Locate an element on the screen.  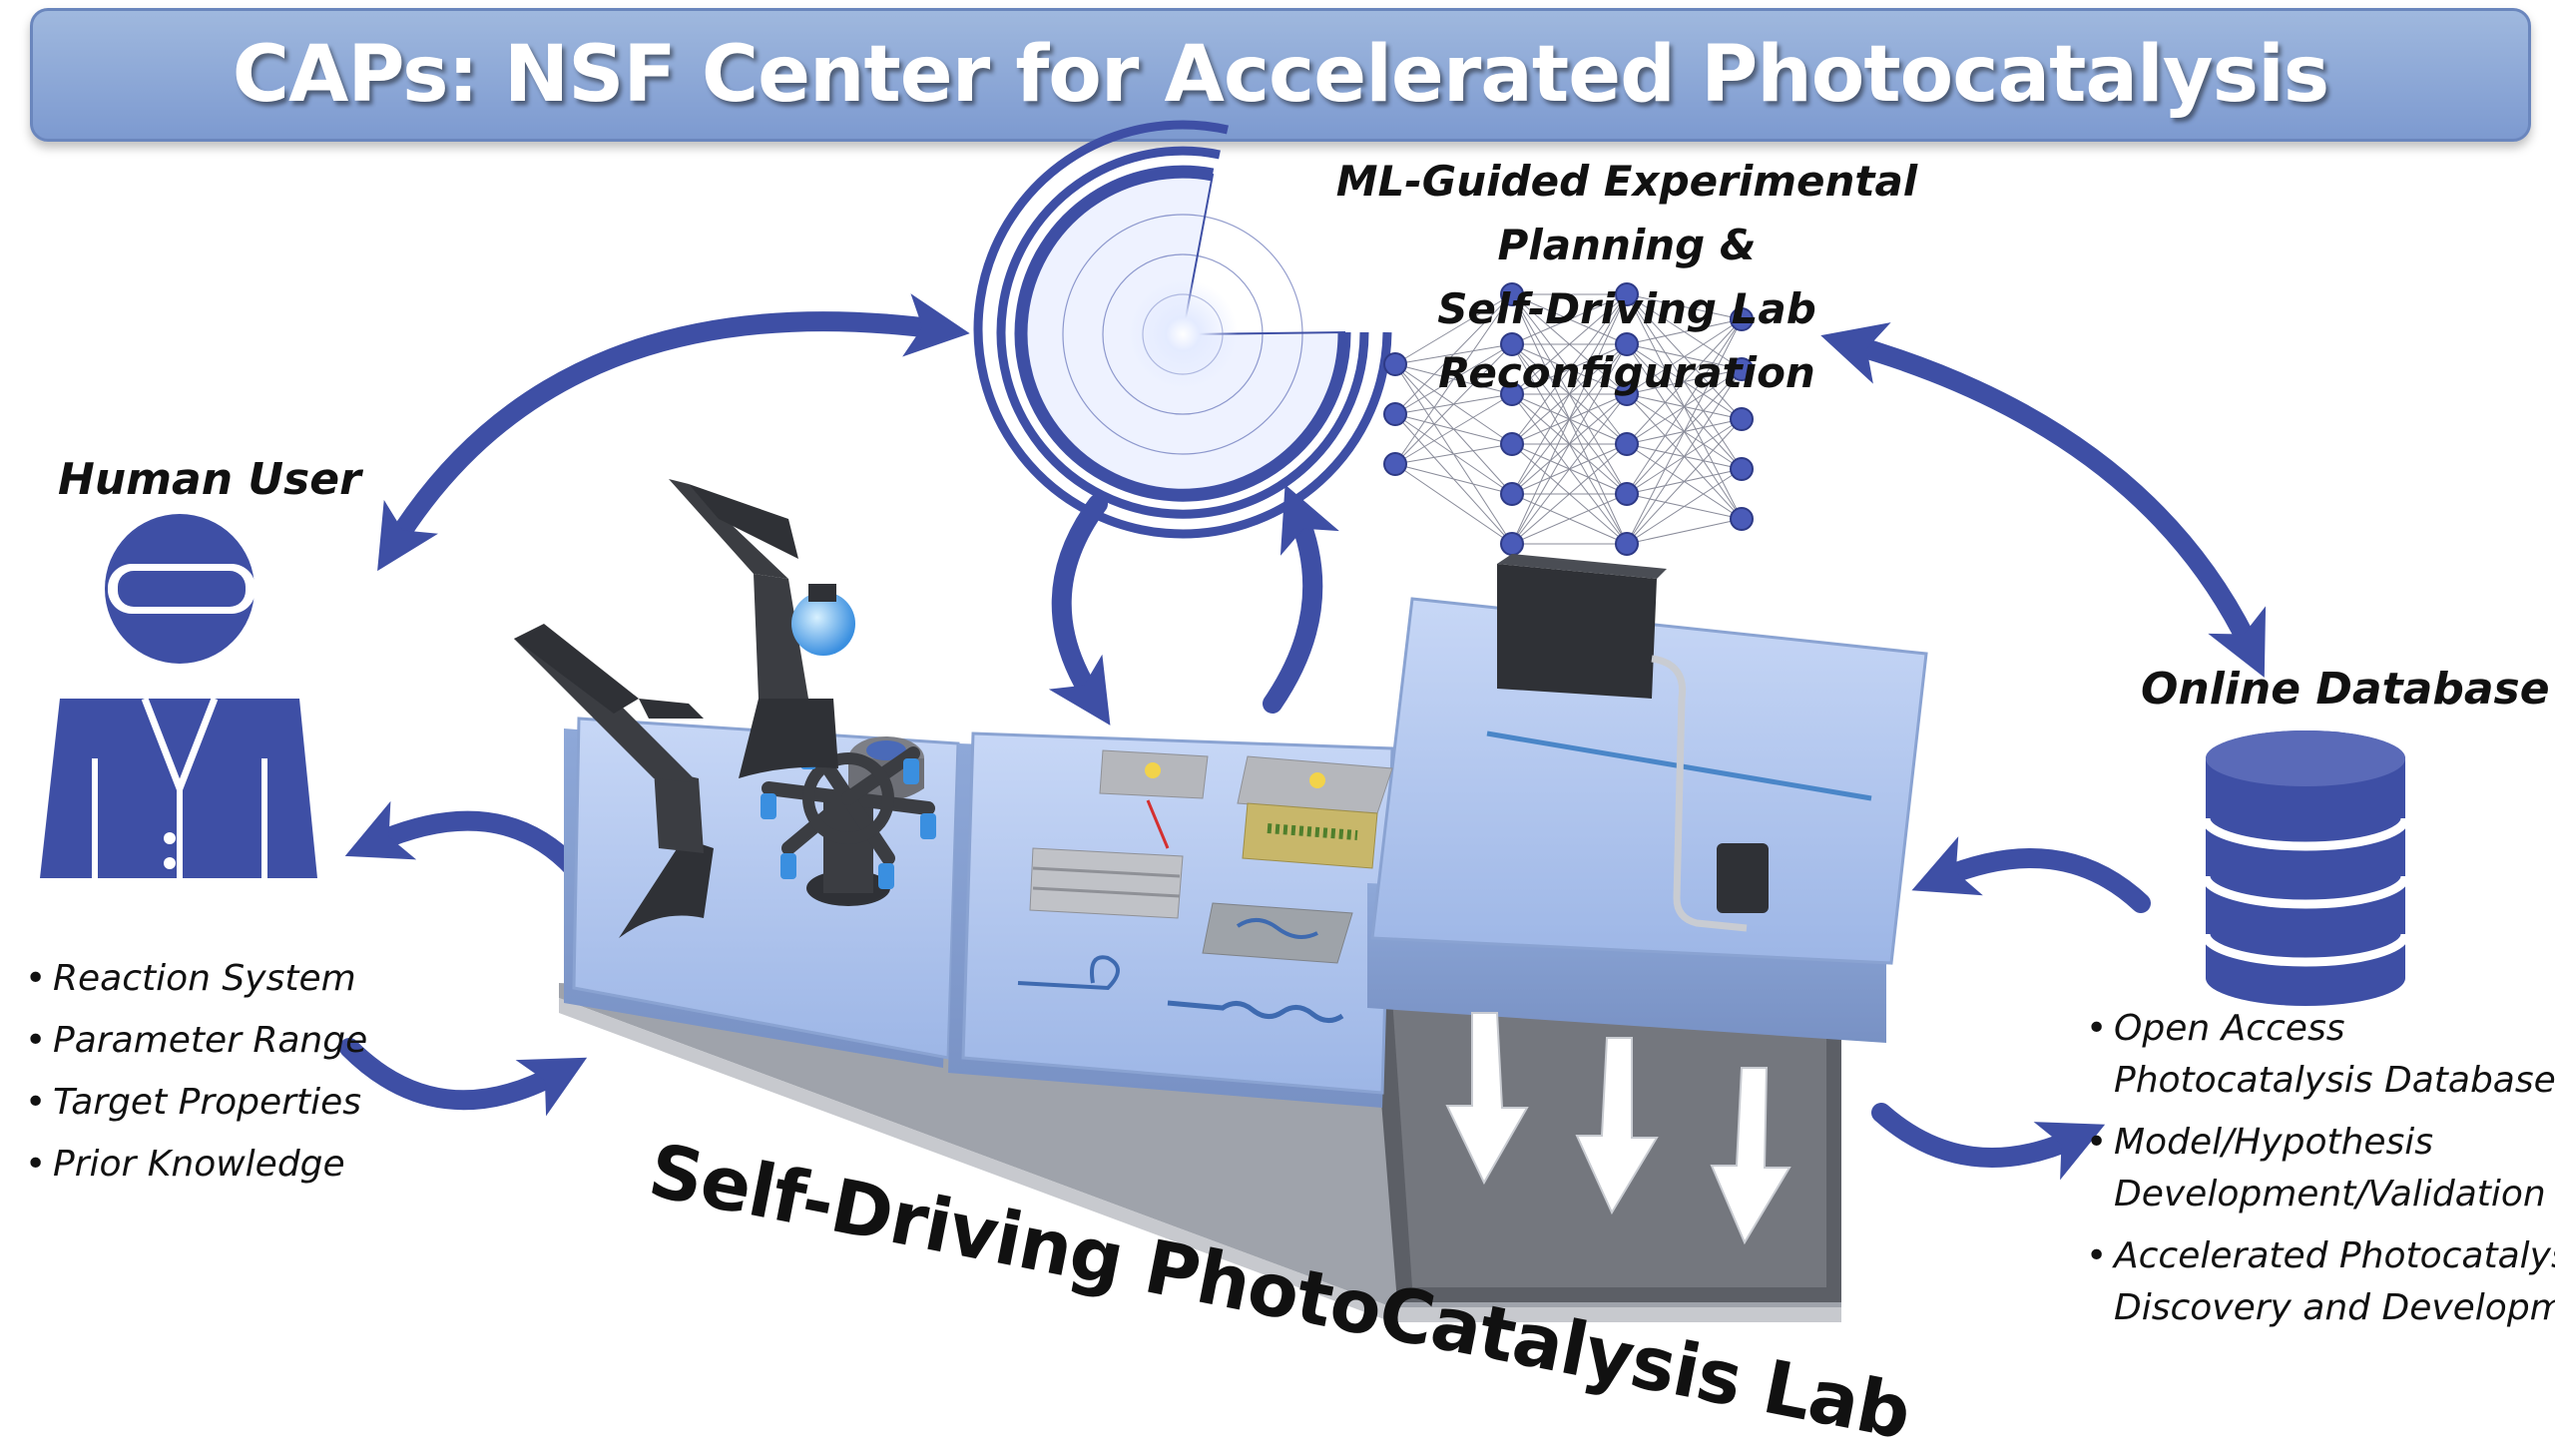
list-item: Open Access Photocatalysis Database is located at coordinates (2320, 1055).